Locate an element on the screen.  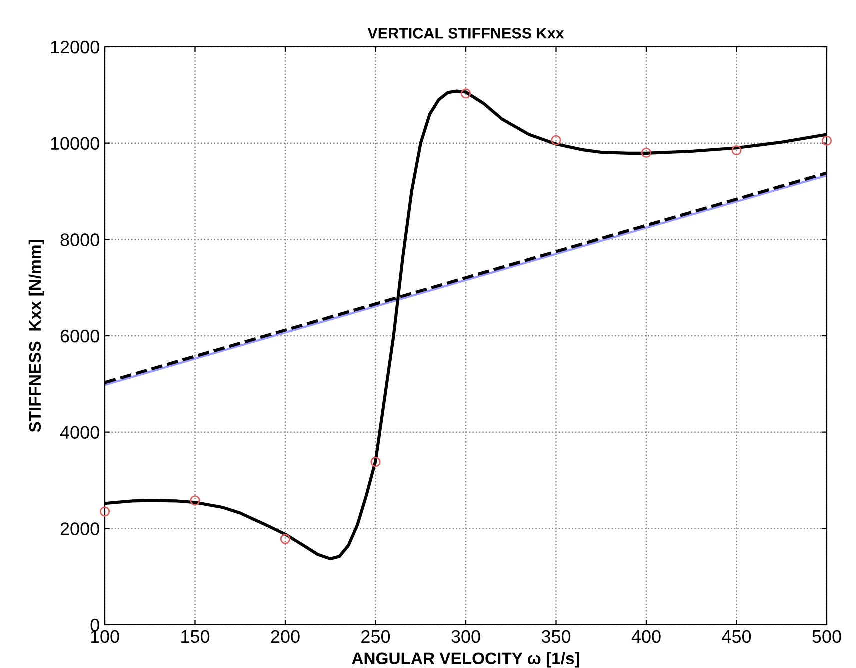
x-tick-label: 200 is located at coordinates (285, 637).